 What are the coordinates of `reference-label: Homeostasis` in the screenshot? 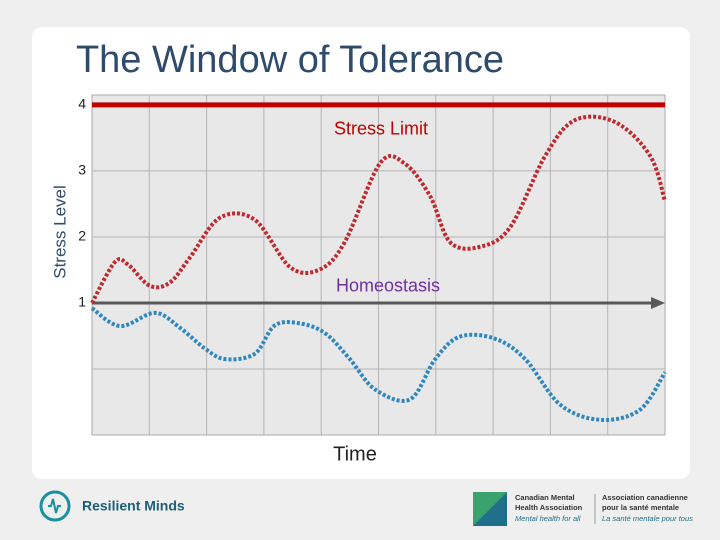 It's located at (388, 286).